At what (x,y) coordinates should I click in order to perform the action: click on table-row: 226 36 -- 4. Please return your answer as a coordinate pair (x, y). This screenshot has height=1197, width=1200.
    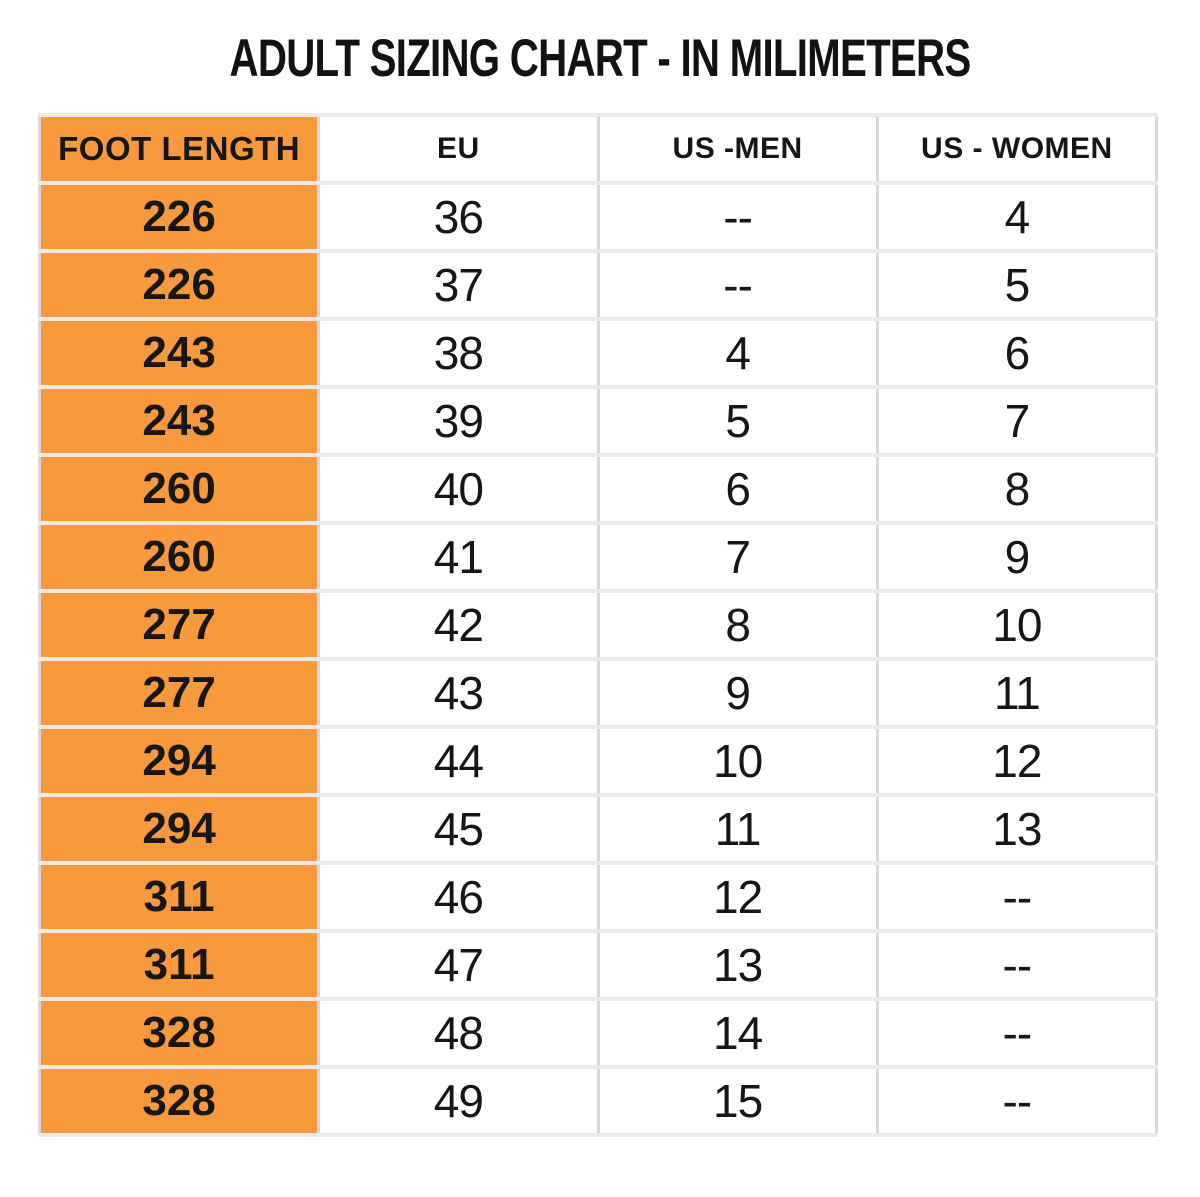
    Looking at the image, I should click on (598, 217).